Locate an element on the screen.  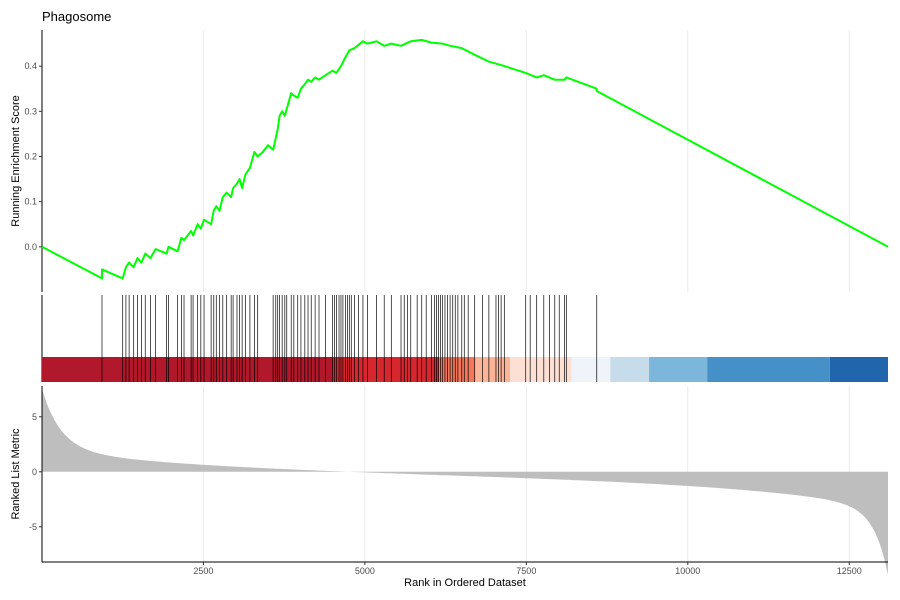
gene-hit-markers is located at coordinates (349, 338).